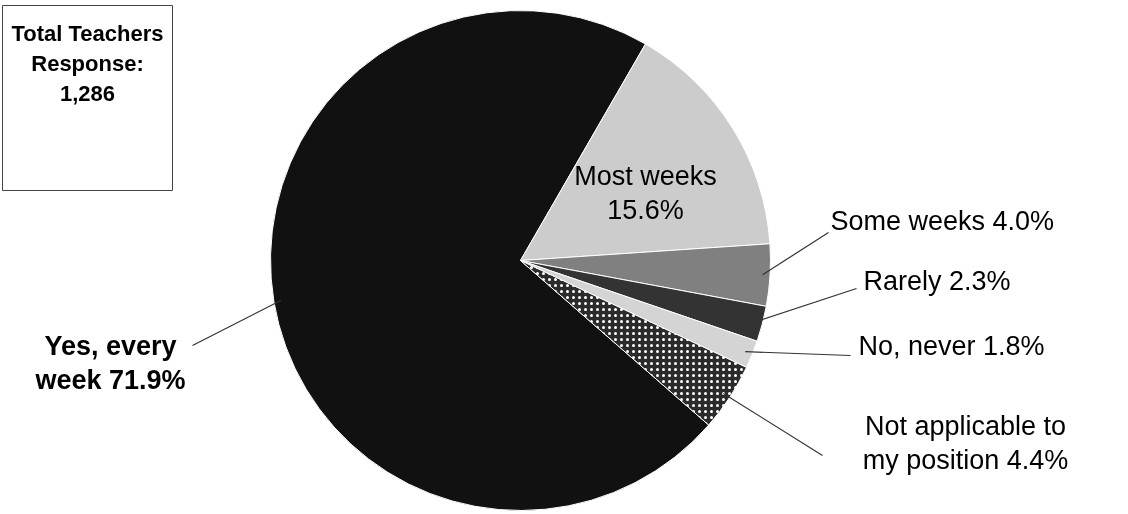 The height and width of the screenshot is (514, 1128). Describe the element at coordinates (645, 210) in the screenshot. I see `data-label: 15.6%` at that location.